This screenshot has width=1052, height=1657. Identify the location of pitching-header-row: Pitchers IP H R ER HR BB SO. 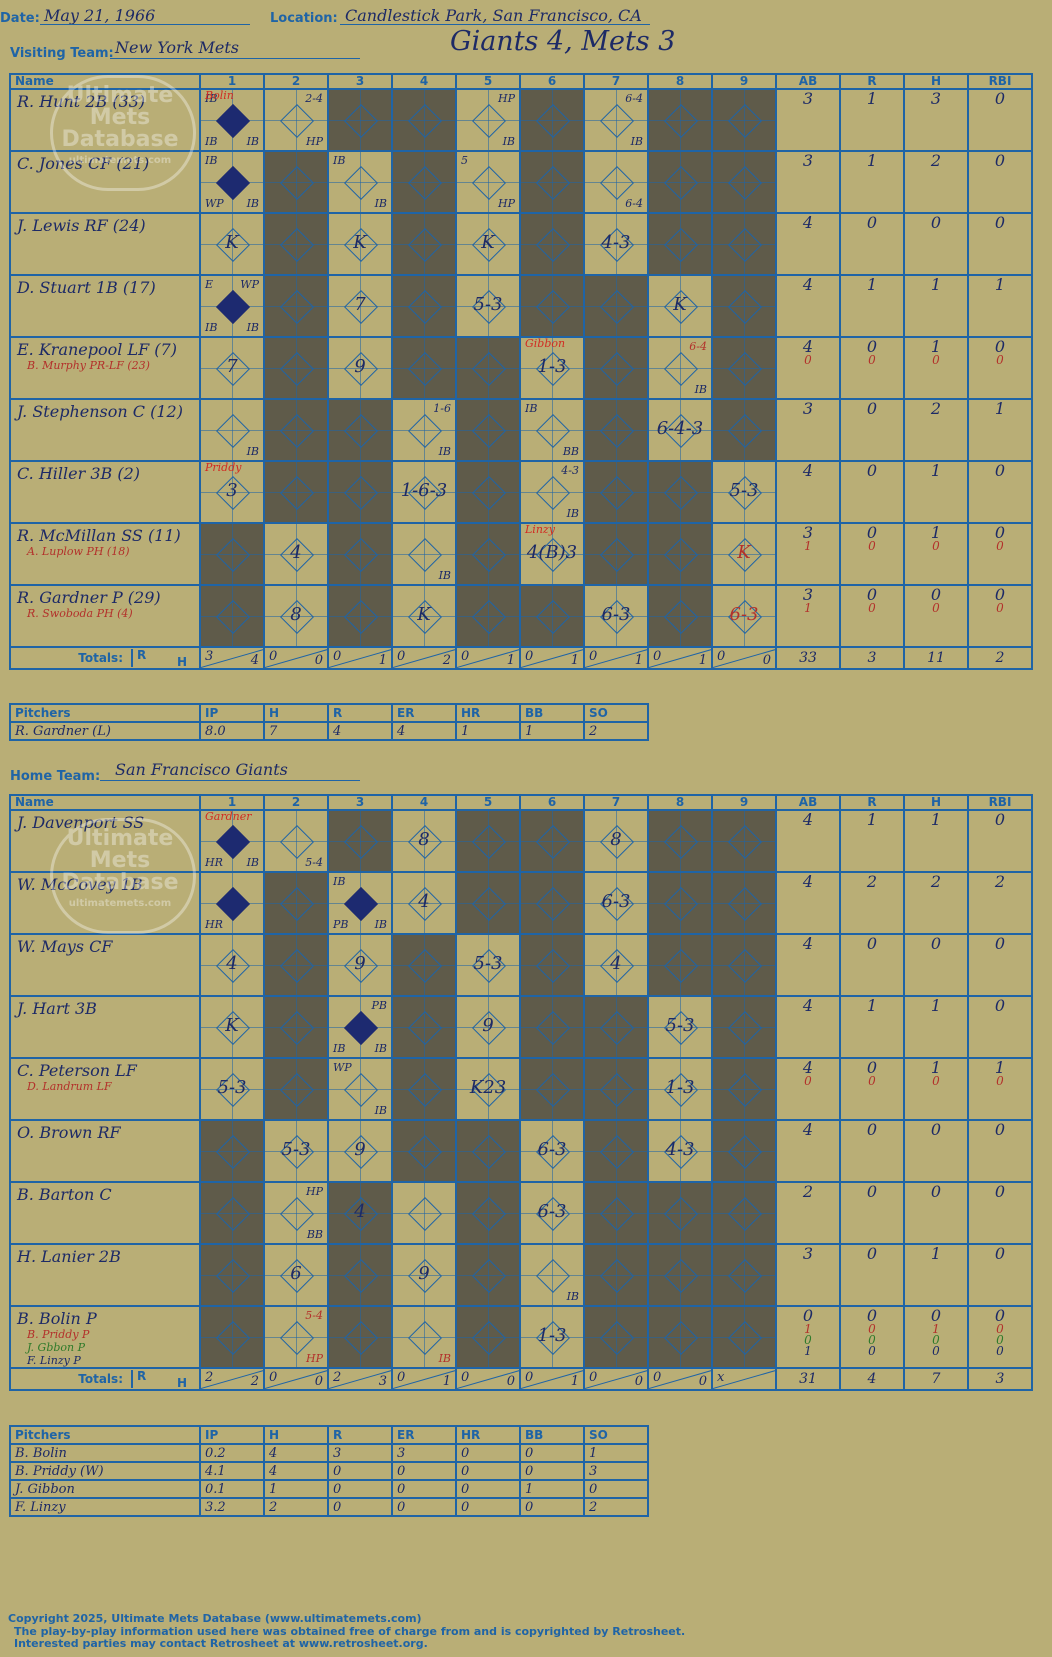
(329, 1435).